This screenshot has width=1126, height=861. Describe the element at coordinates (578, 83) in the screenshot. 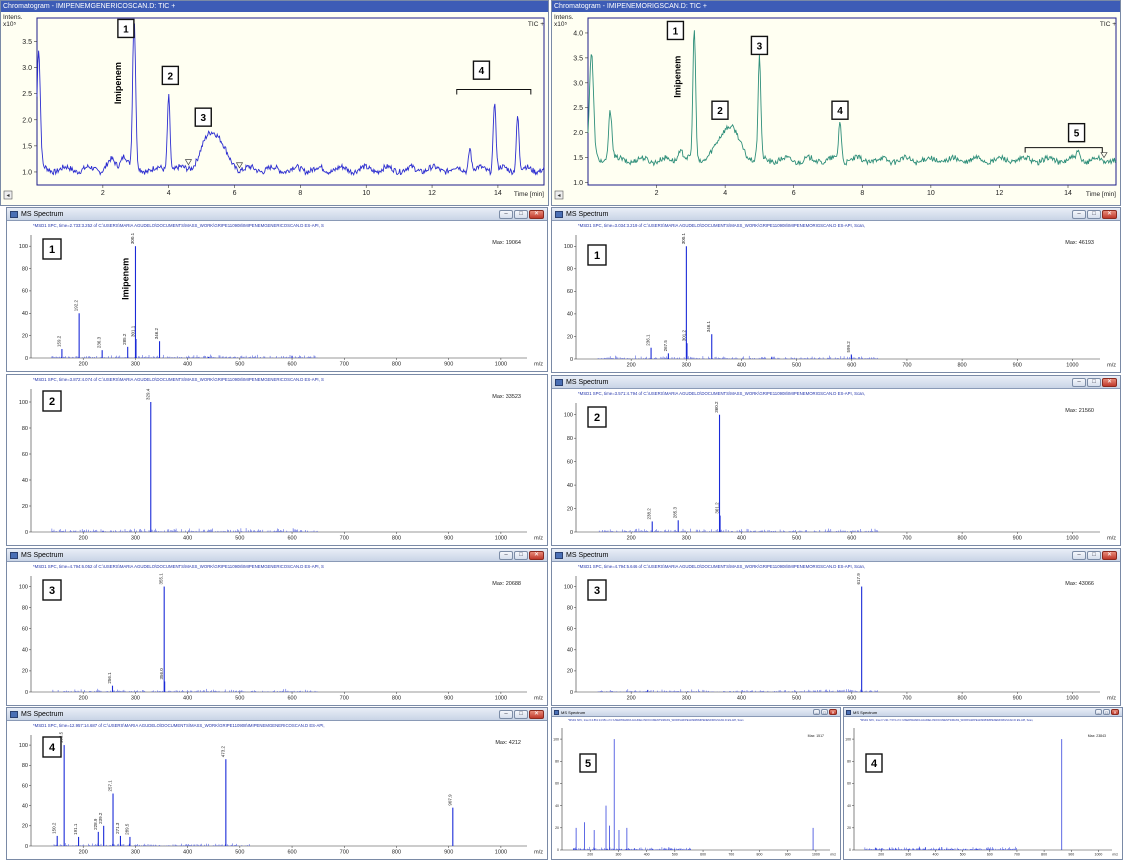

I see `y-tick-label: 3.0` at that location.